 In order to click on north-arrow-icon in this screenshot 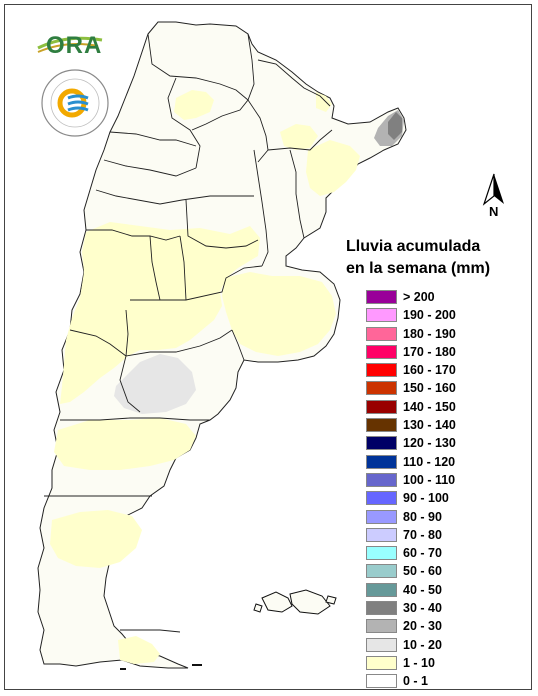, I will do `click(493, 189)`.